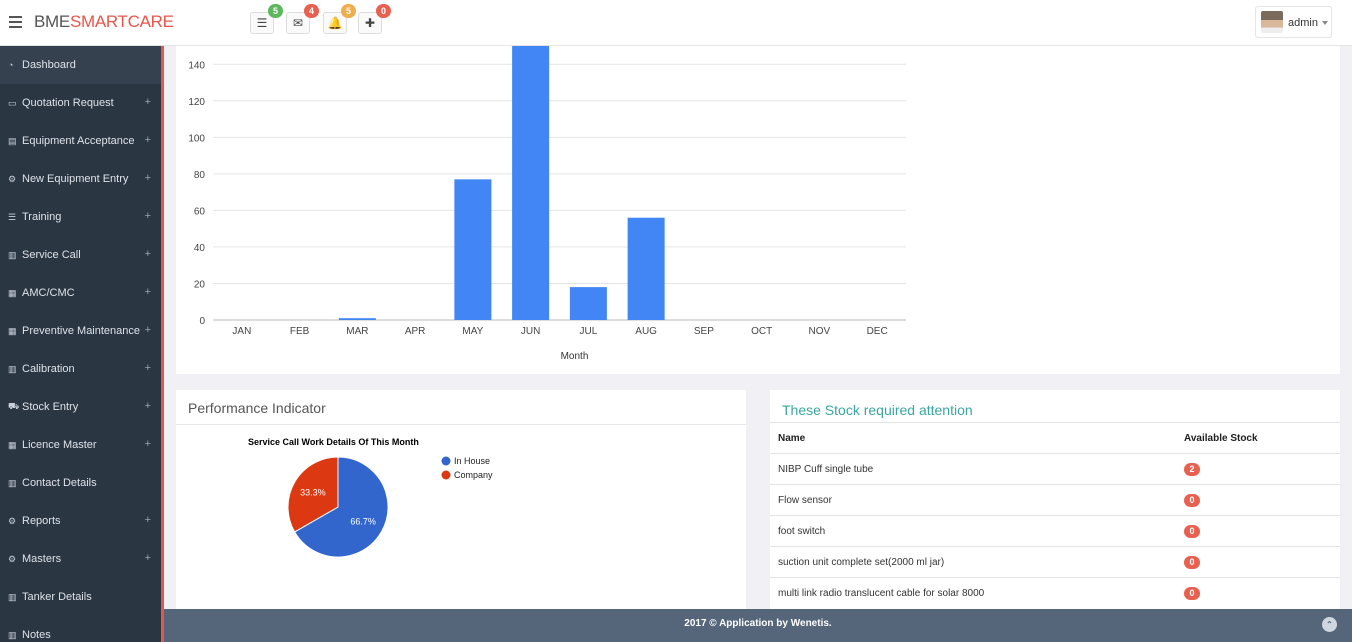 This screenshot has width=1352, height=642. I want to click on envelope-icon-glyph: ✉, so click(298, 23).